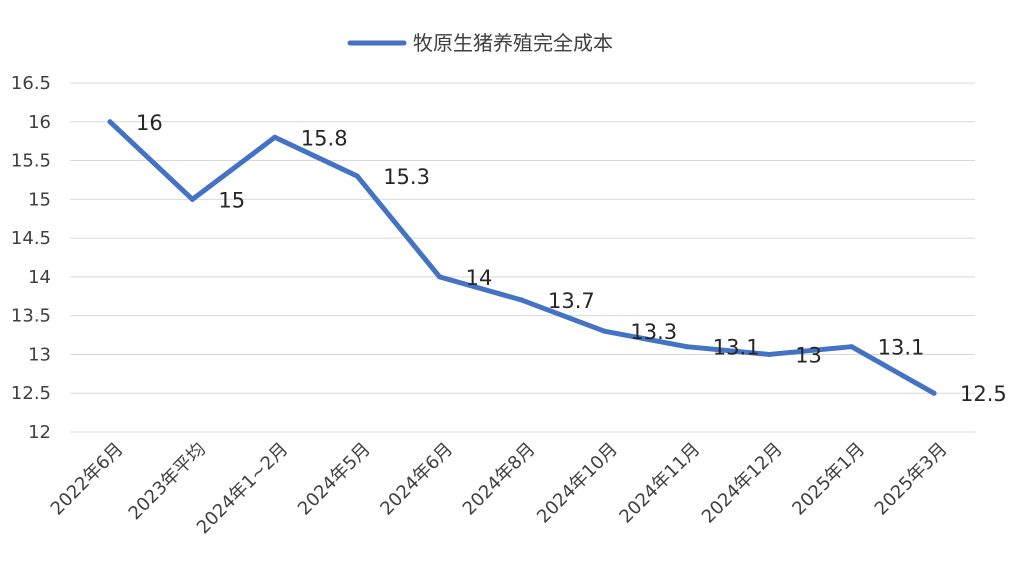 The width and height of the screenshot is (1011, 576). What do you see at coordinates (911, 479) in the screenshot?
I see `x-tick-label: 2025年3月` at bounding box center [911, 479].